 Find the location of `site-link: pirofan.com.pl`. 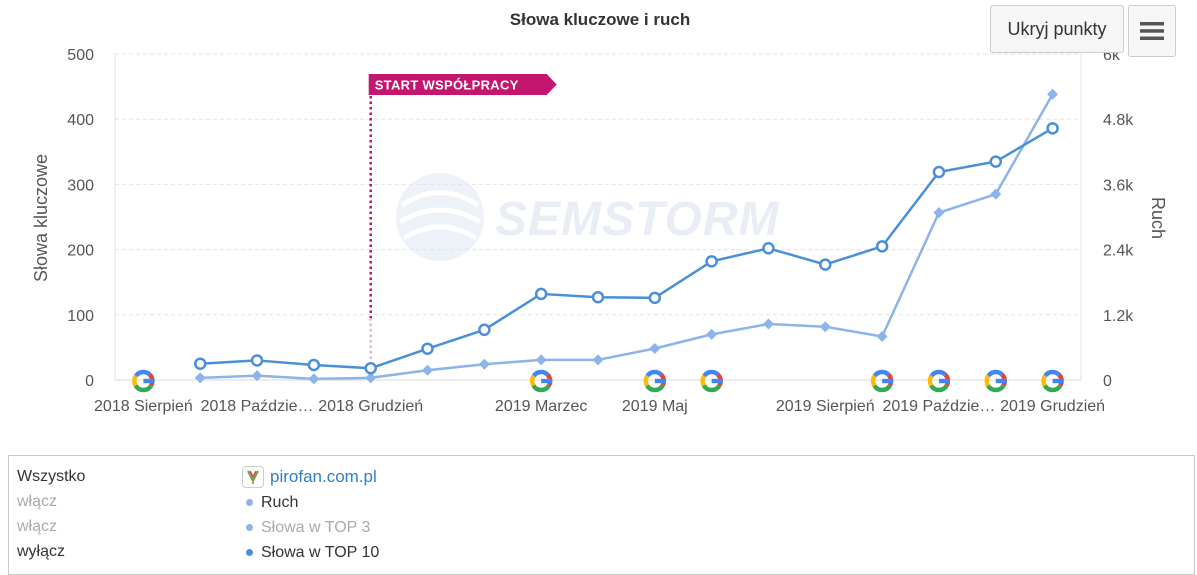

site-link: pirofan.com.pl is located at coordinates (323, 476).